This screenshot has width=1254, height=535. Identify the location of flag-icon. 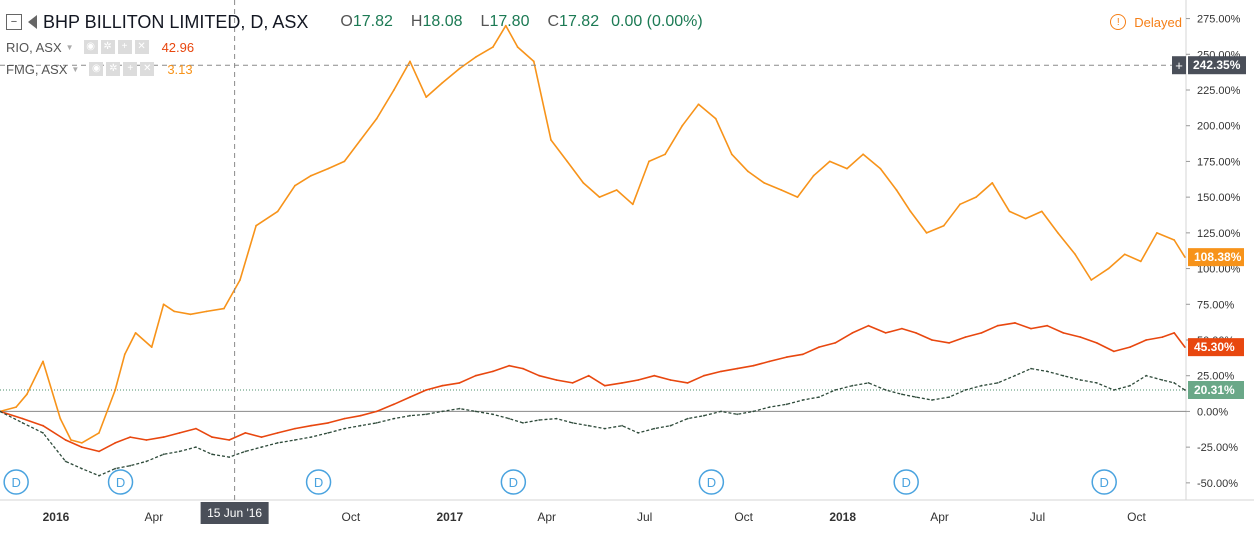
(32, 22).